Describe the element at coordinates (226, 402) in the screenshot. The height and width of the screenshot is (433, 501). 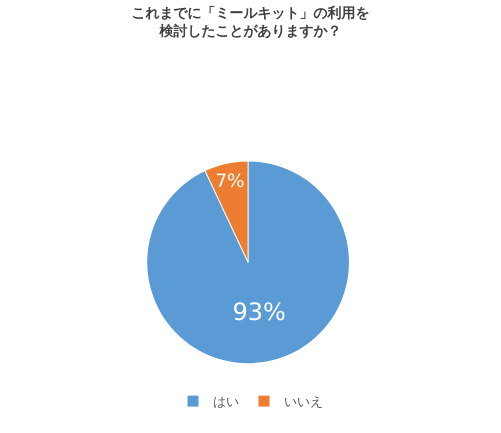
I see `legend-label: はい` at that location.